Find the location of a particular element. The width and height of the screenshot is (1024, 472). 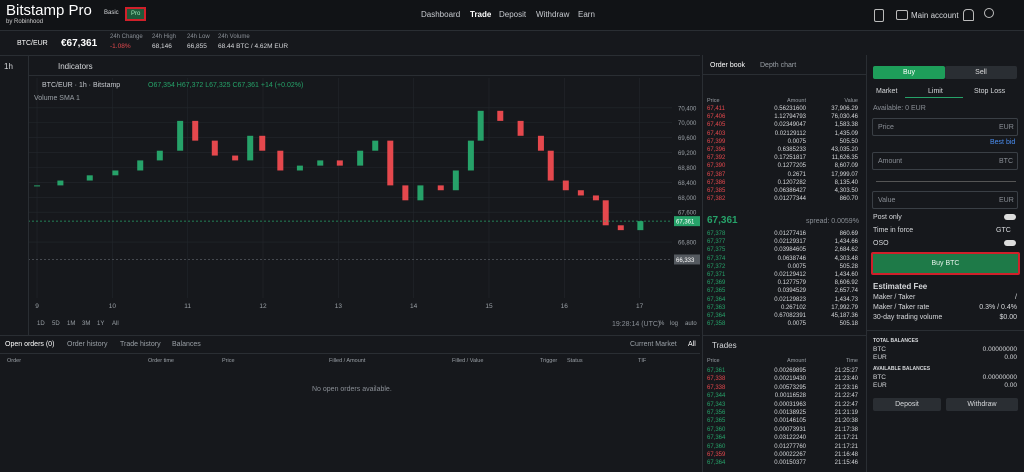

value-label: Value is located at coordinates (887, 200).